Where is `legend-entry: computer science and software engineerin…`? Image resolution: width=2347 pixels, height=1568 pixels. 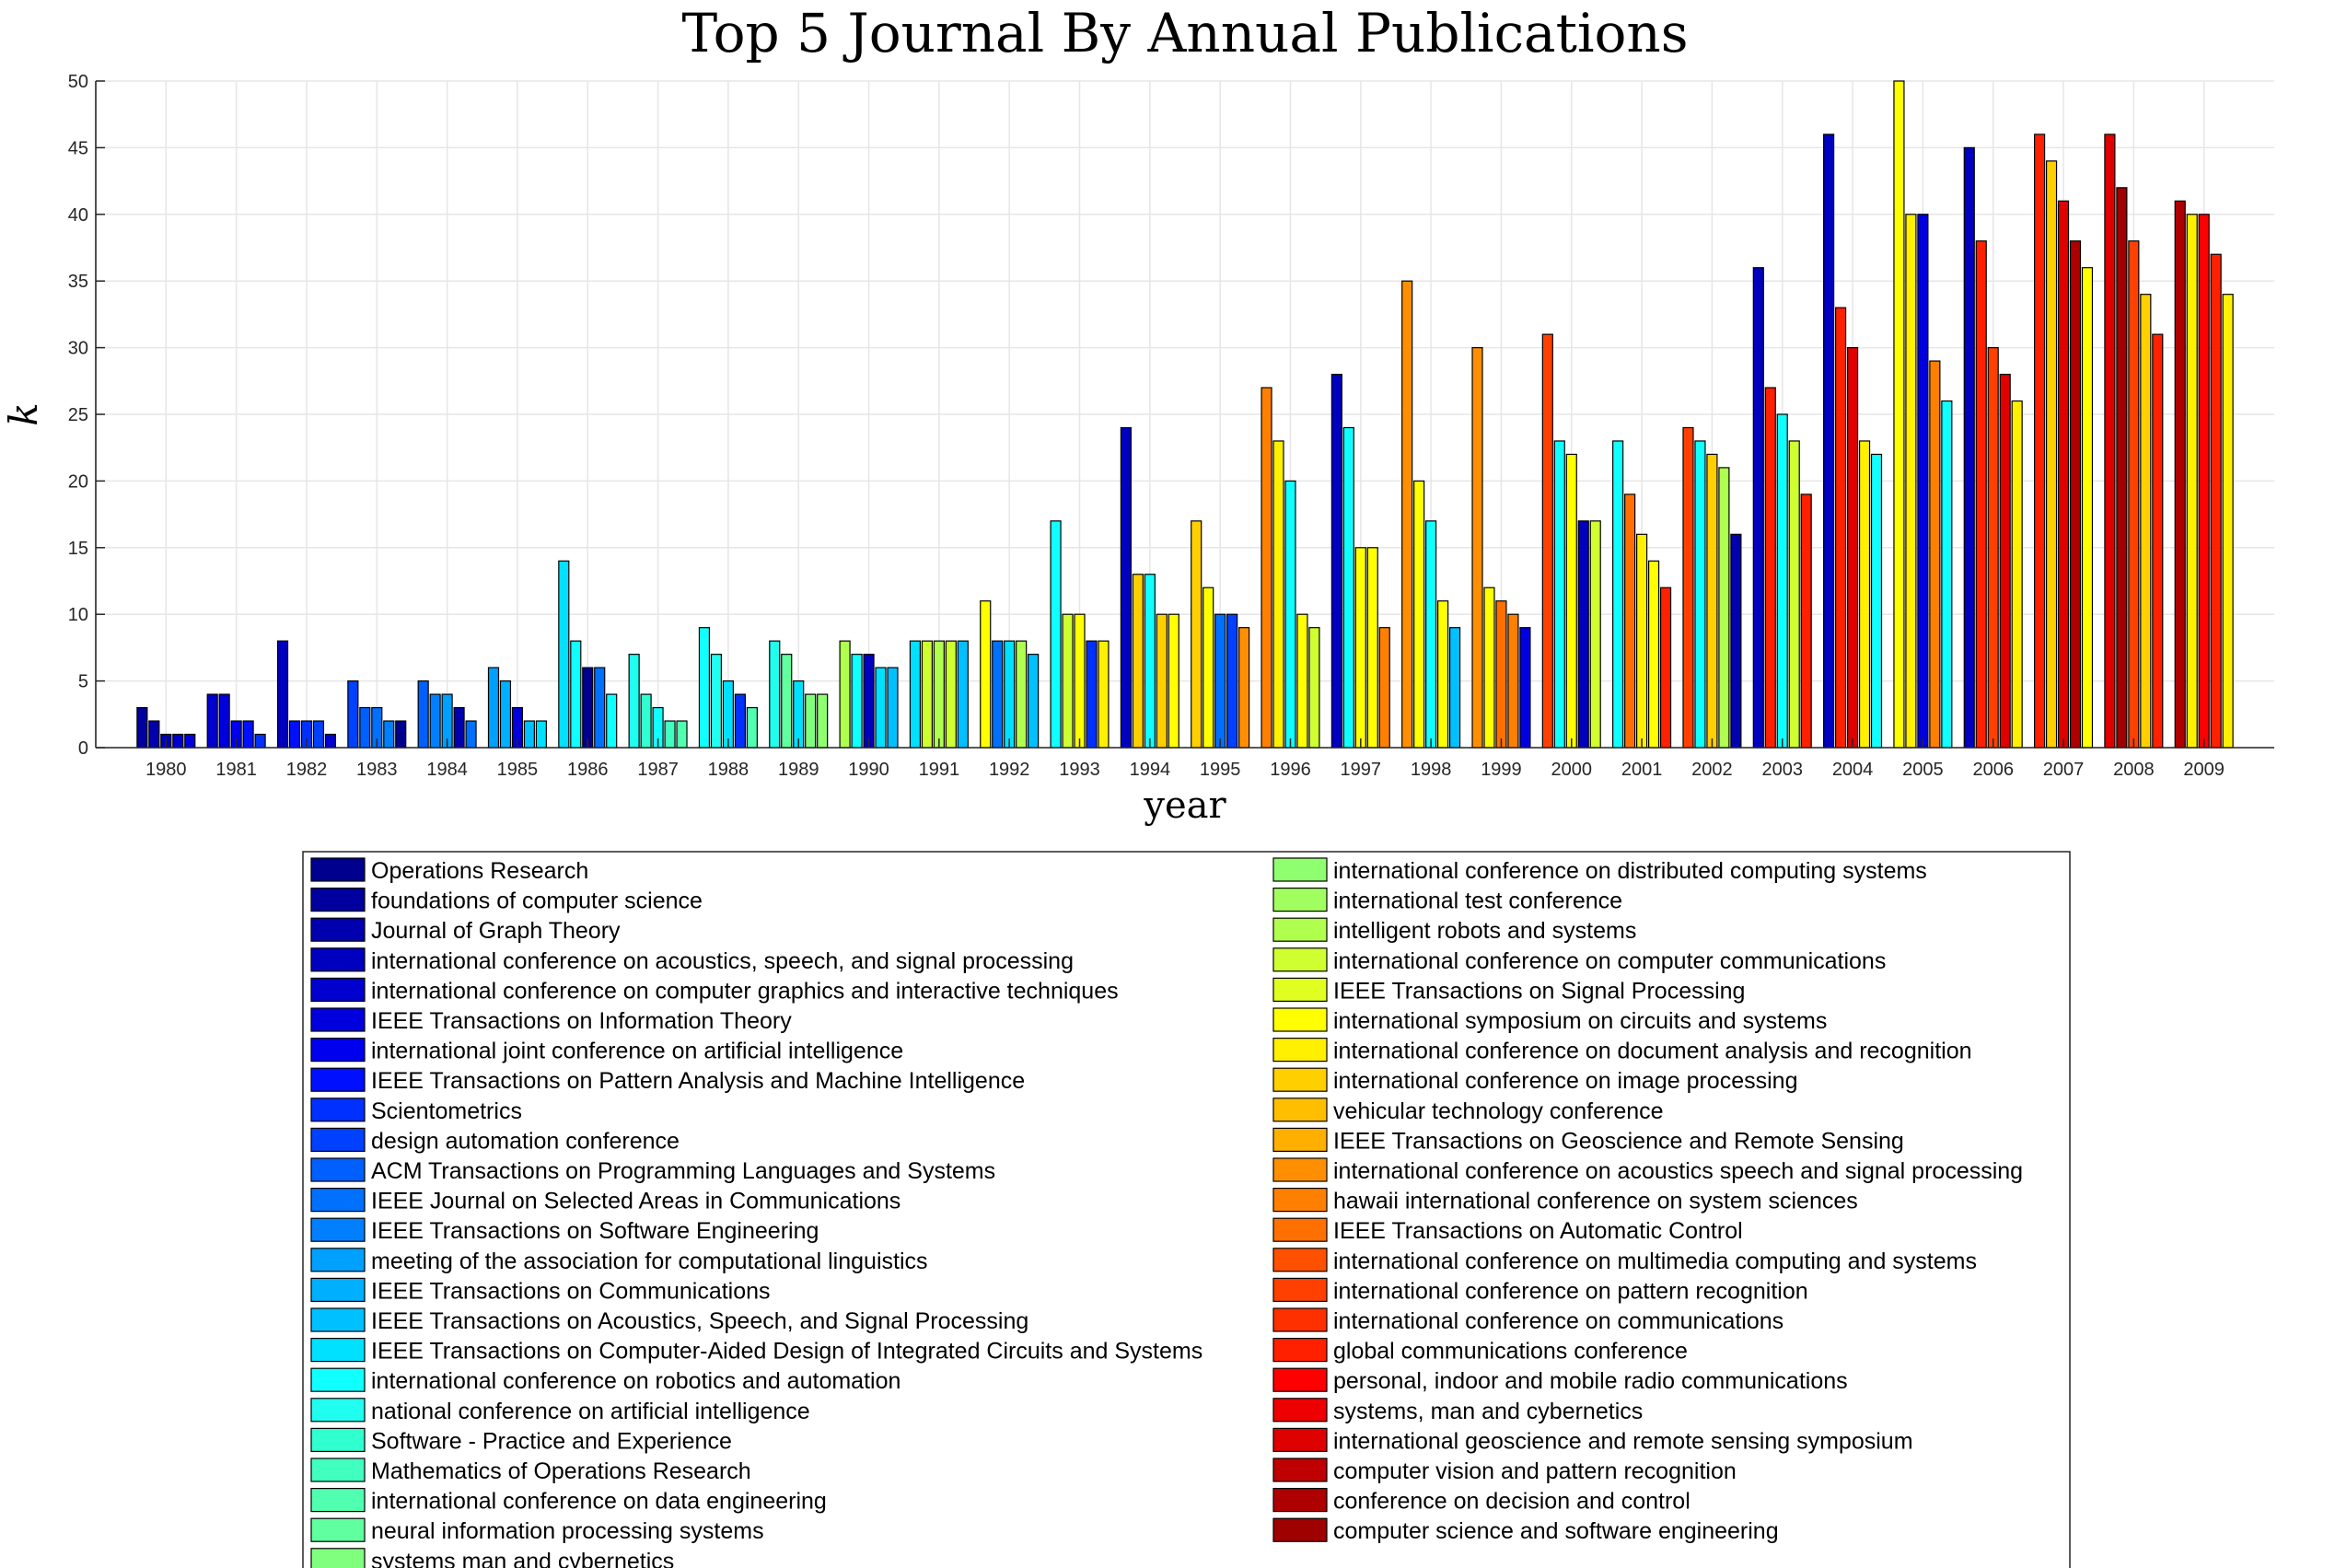
legend-entry: computer science and software engineerin… is located at coordinates (1556, 1531).